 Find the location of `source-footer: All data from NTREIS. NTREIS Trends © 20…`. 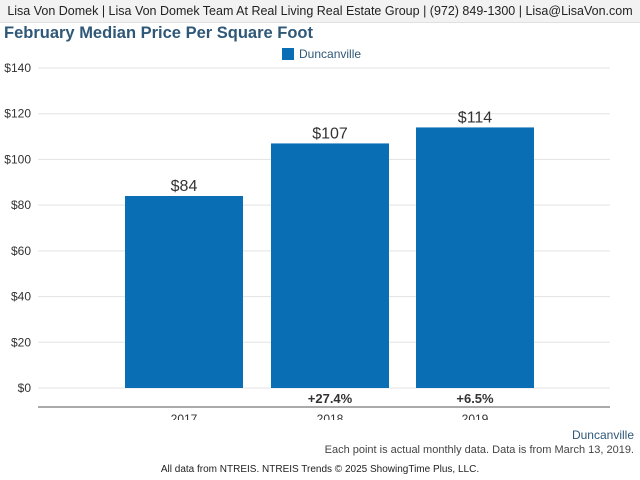

source-footer: All data from NTREIS. NTREIS Trends © 20… is located at coordinates (320, 469).